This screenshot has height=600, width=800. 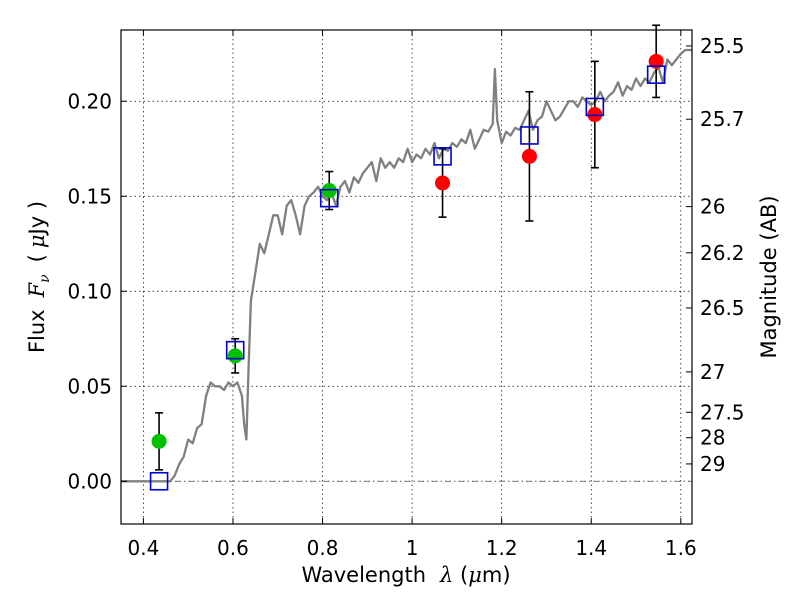 I want to click on y2-tick-label: 26.2, so click(x=722, y=253).